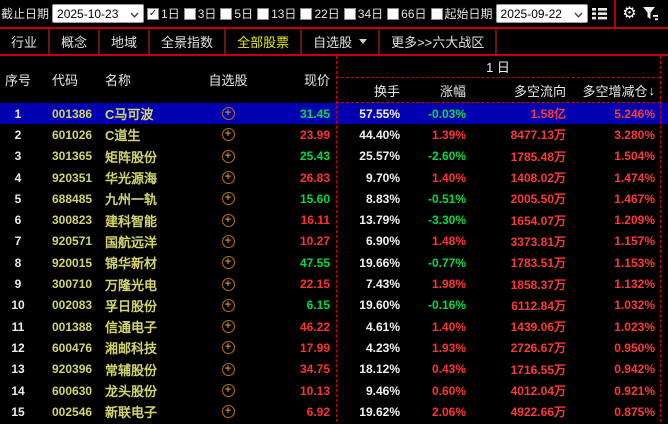  What do you see at coordinates (18, 220) in the screenshot?
I see `seq-cell: 6` at bounding box center [18, 220].